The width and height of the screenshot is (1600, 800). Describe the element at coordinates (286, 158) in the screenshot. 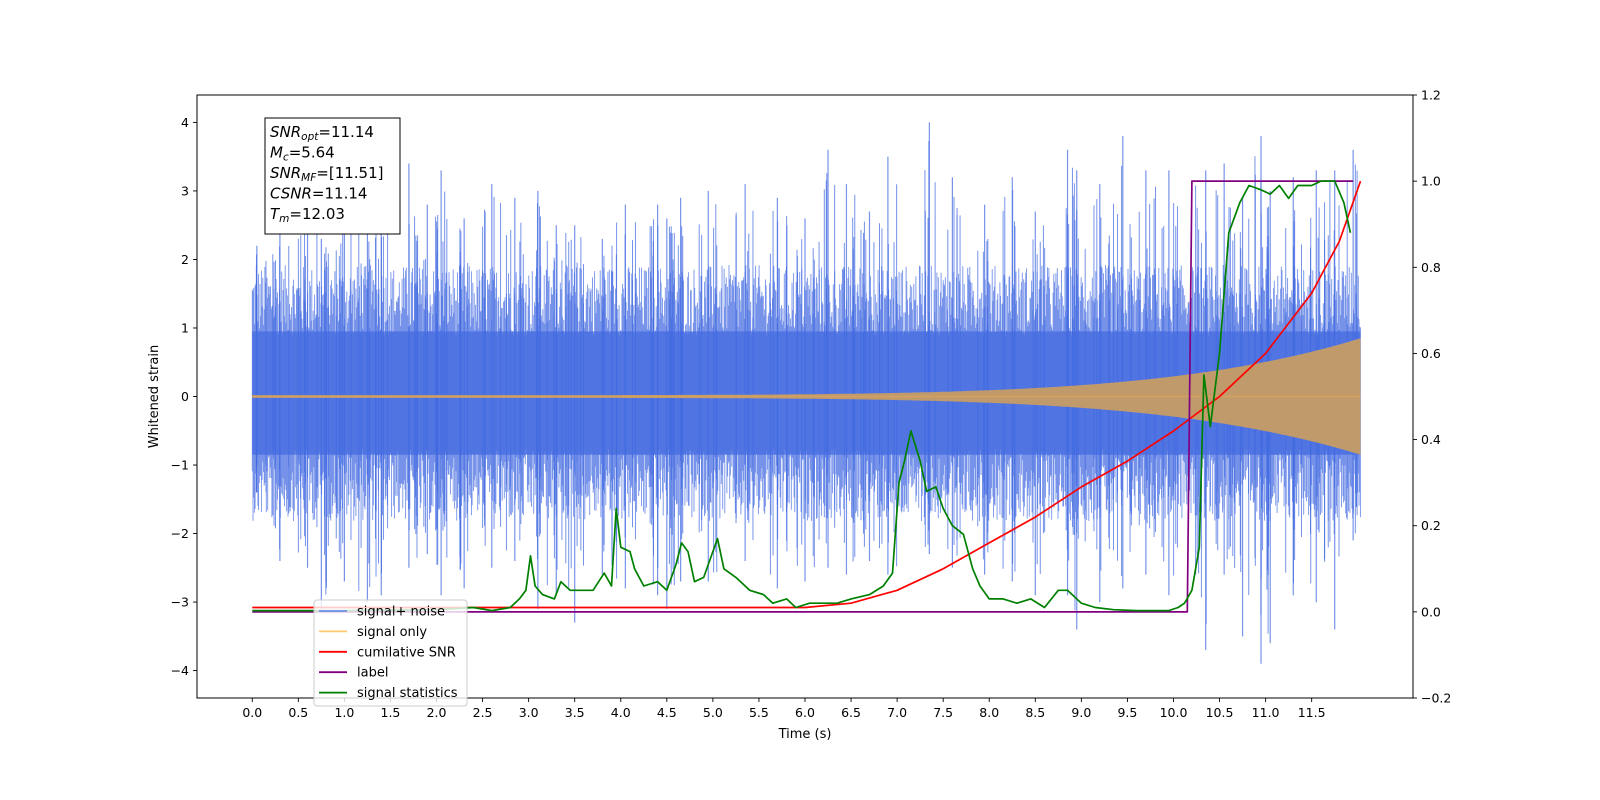

I see `annotation-subscript: c` at that location.